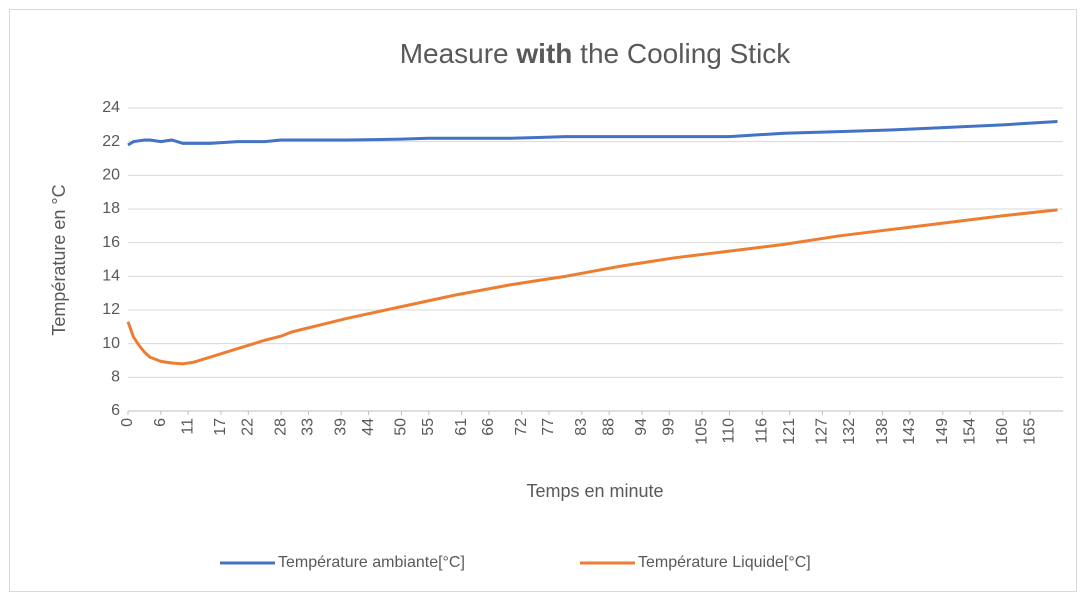 This screenshot has width=1080, height=593. I want to click on y-tick-label: 6, so click(115, 410).